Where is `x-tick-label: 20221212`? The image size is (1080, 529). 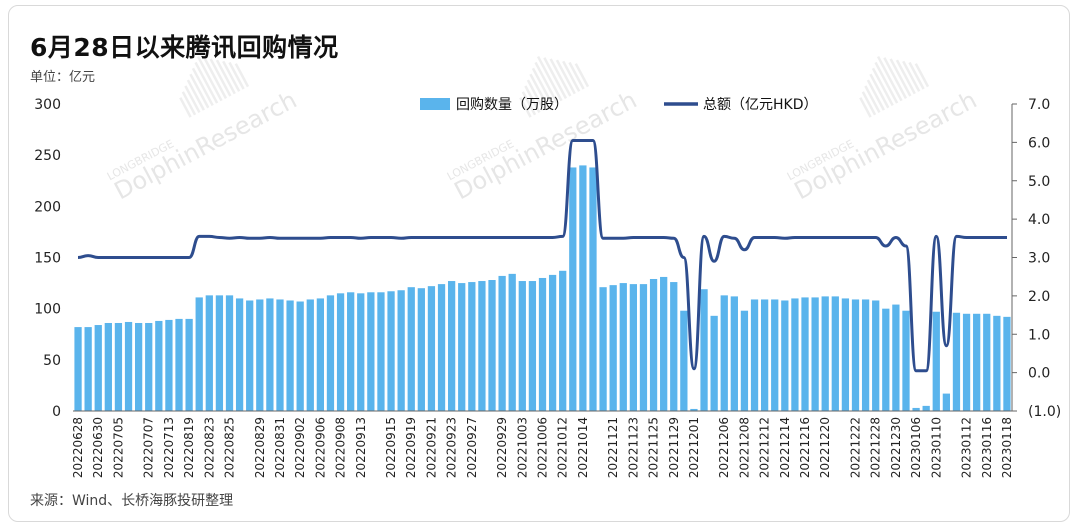 x-tick-label: 20221212 is located at coordinates (765, 447).